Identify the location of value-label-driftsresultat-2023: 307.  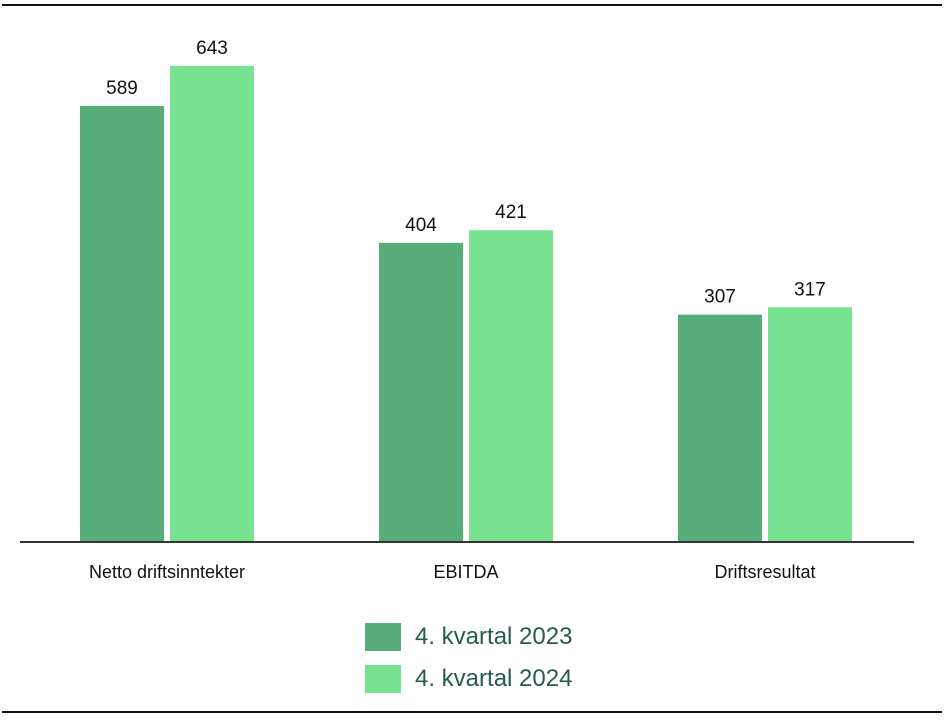
(720, 297).